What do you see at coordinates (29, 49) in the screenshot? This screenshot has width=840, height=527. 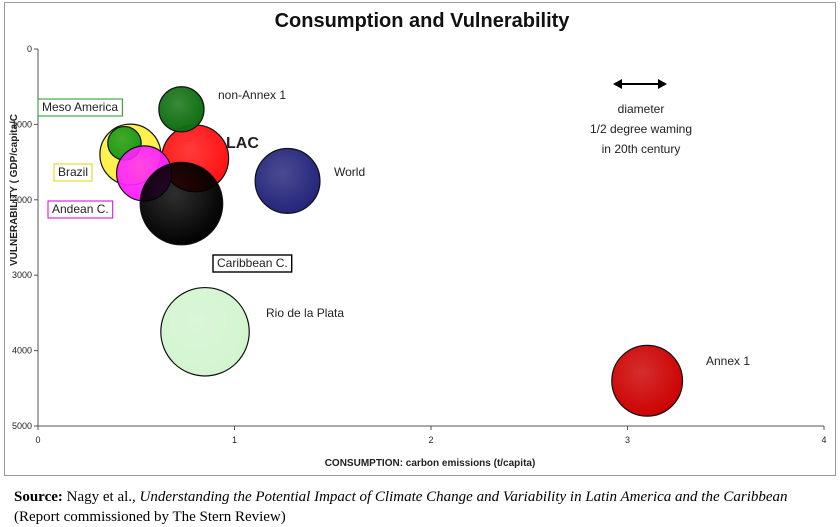 I see `y-tick-label: 0` at bounding box center [29, 49].